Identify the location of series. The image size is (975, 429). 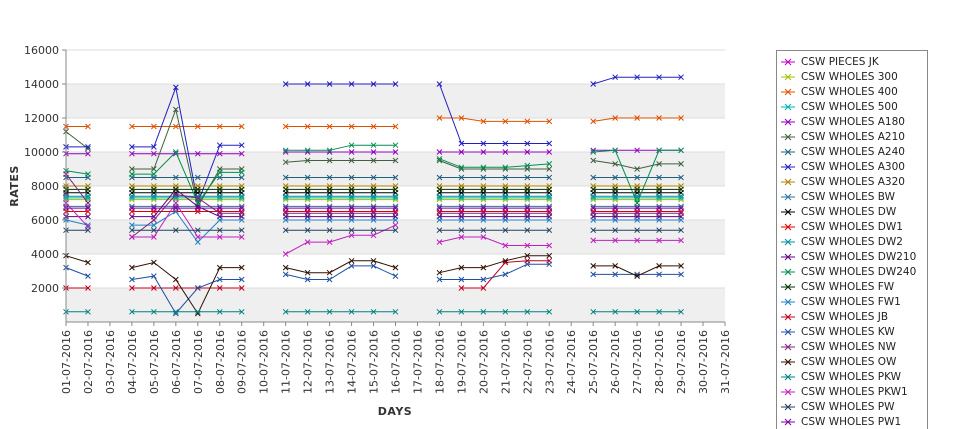
(373, 186).